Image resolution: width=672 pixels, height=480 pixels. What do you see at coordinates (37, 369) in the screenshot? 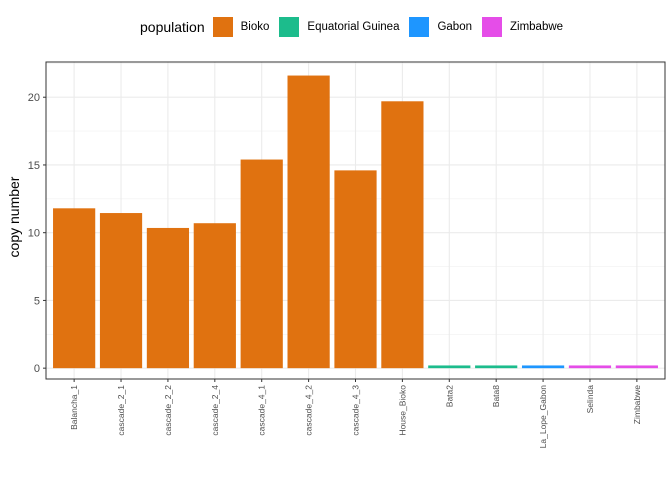
I see `y-tick-label: 0` at bounding box center [37, 369].